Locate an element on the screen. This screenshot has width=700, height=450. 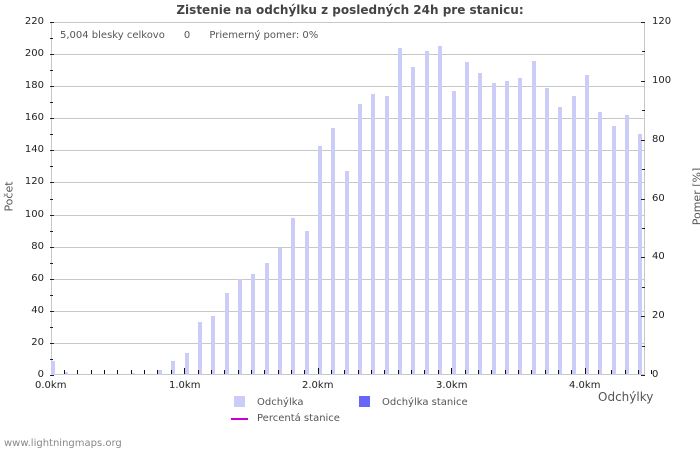
y-tick-right: 60 is located at coordinates (658, 198).